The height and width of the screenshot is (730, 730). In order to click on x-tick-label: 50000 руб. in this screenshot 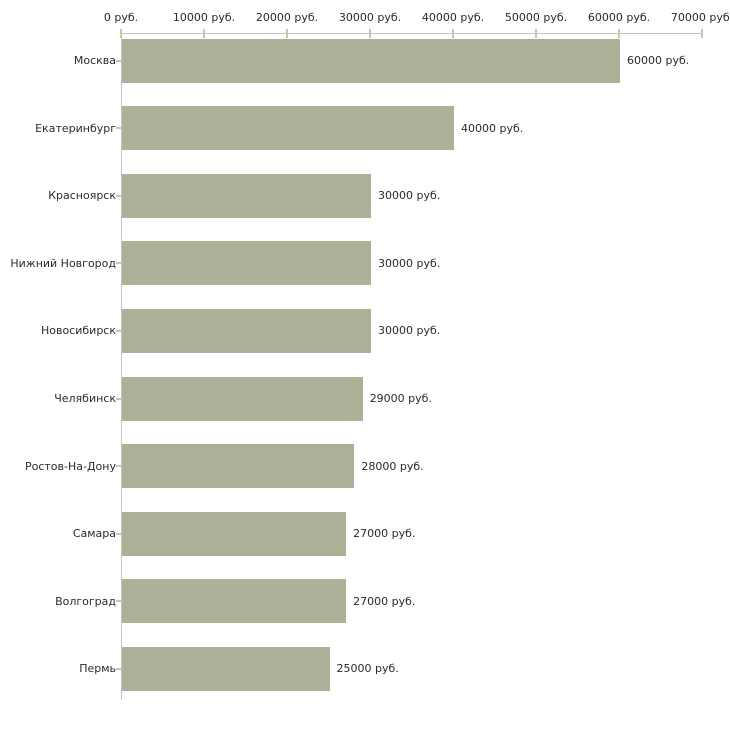, I will do `click(536, 17)`.